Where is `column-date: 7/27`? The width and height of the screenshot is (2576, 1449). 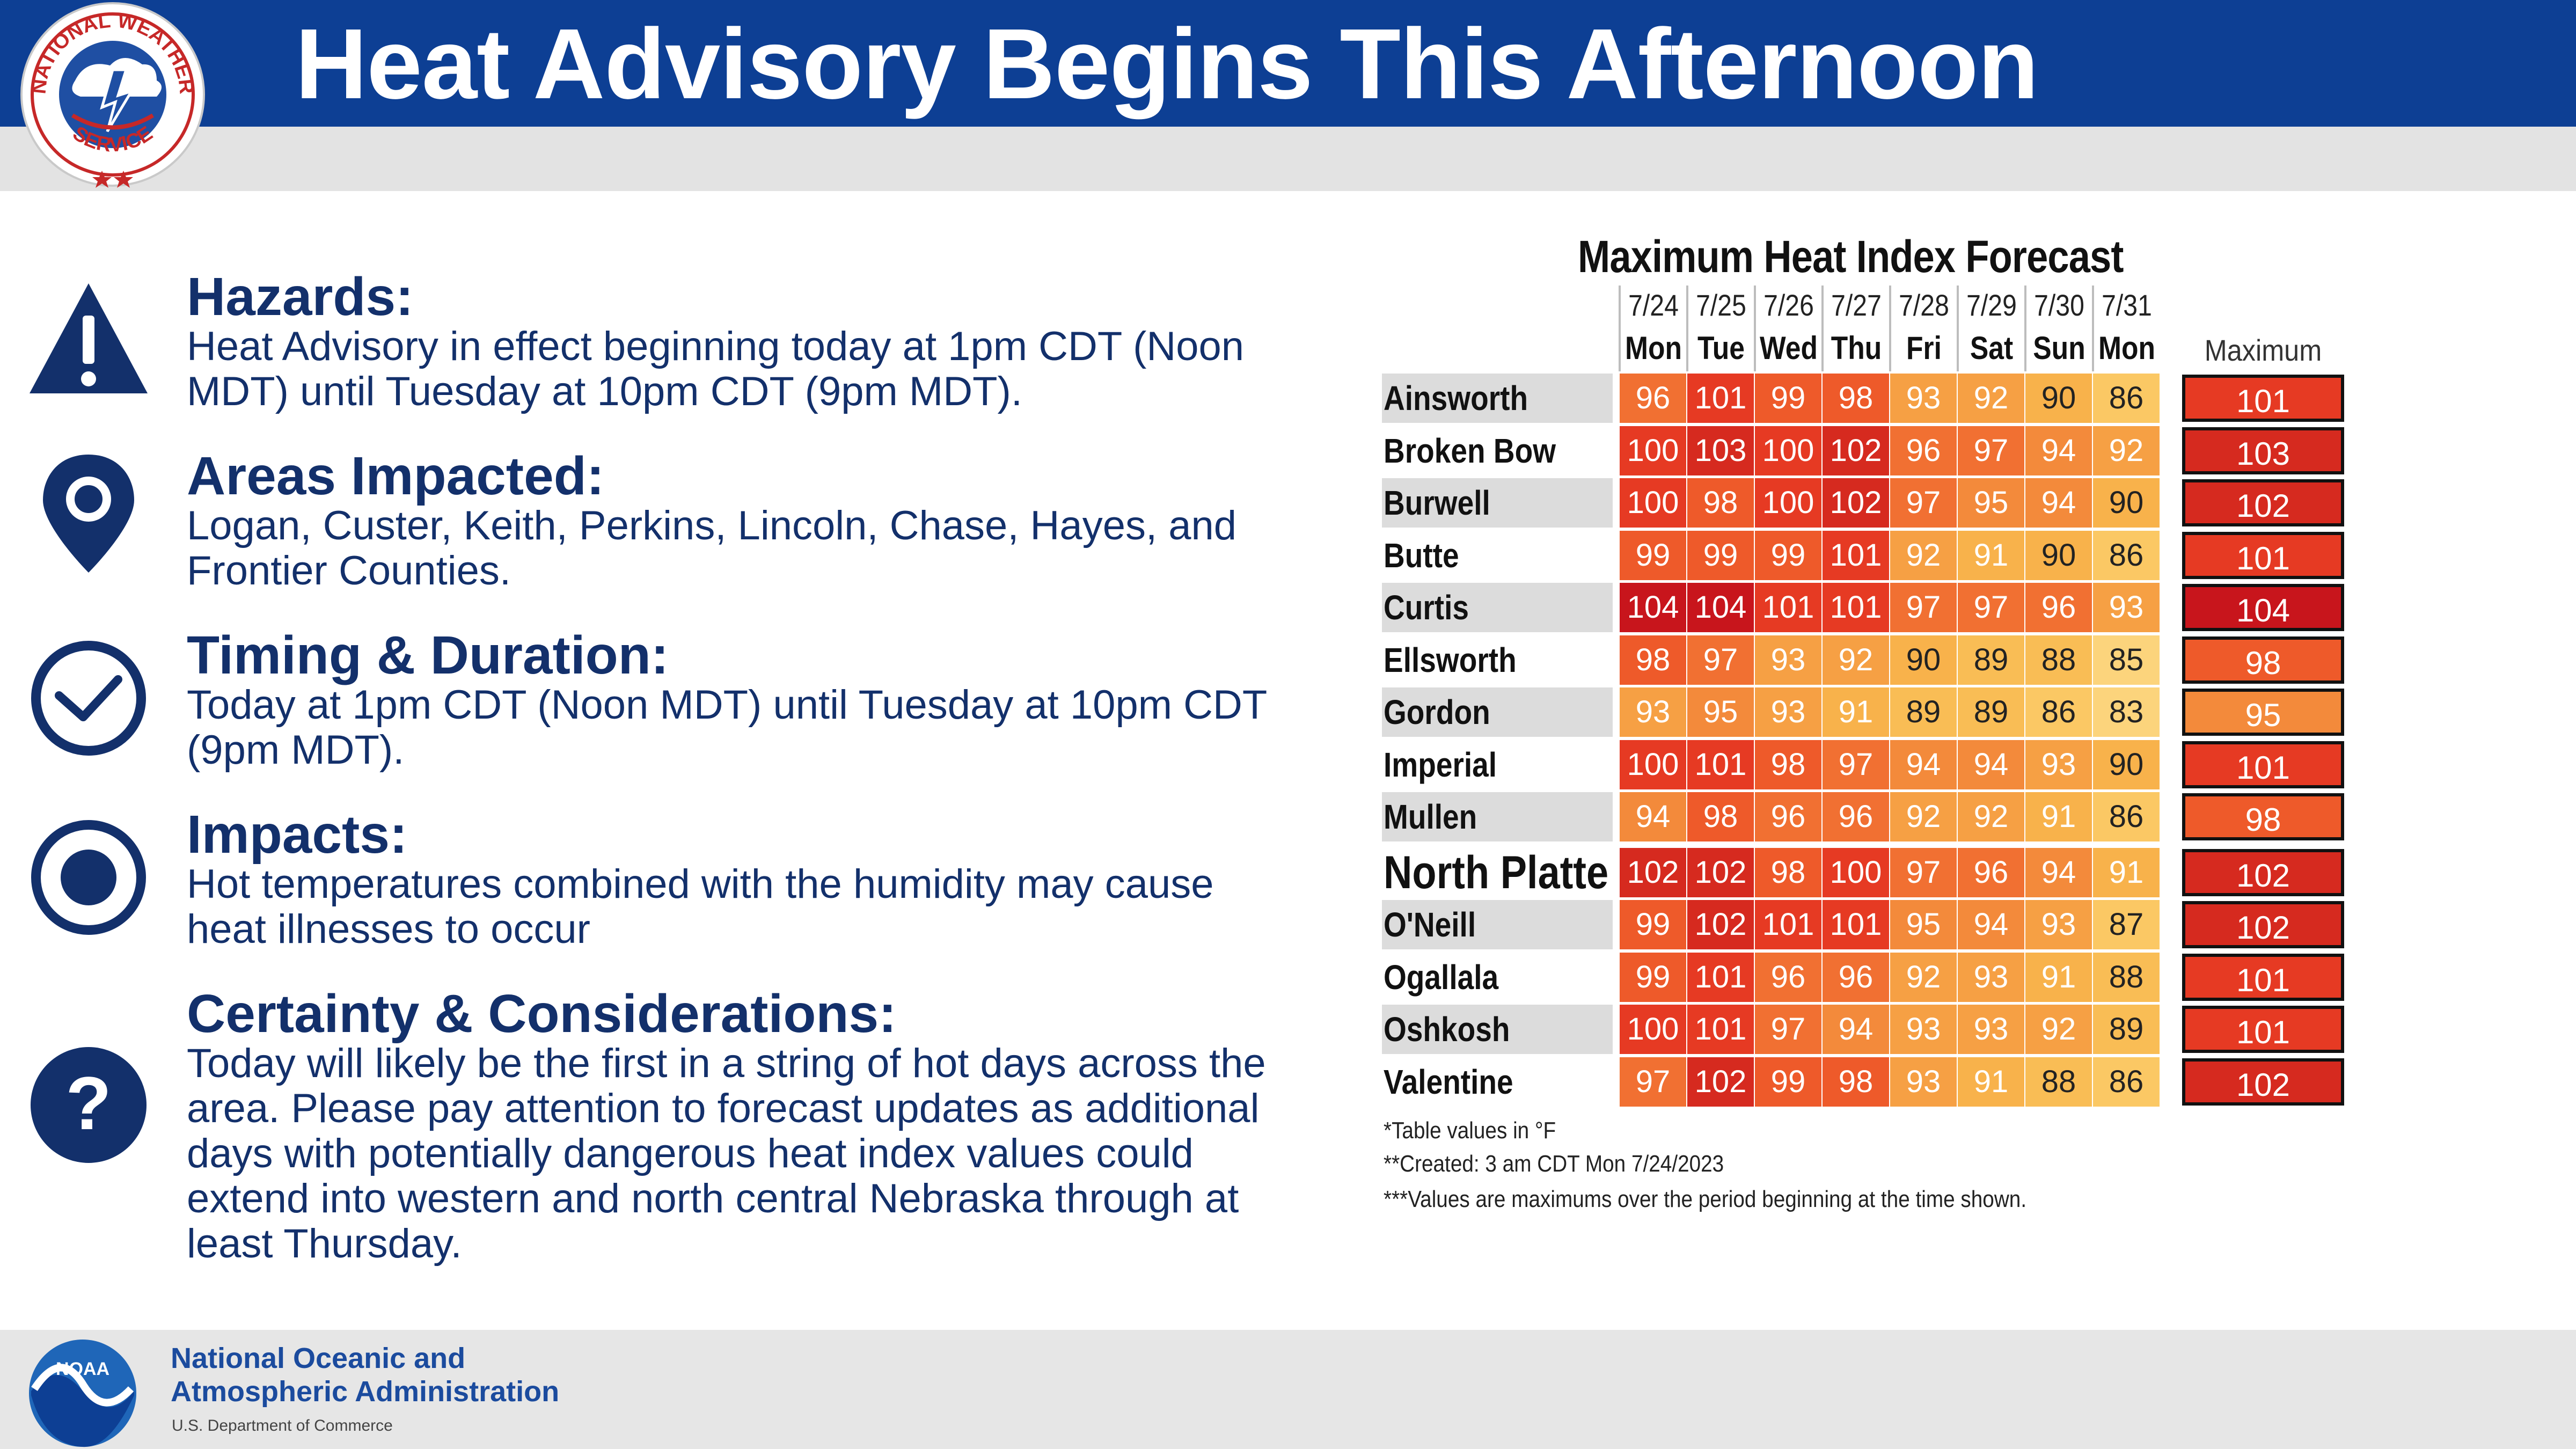 column-date: 7/27 is located at coordinates (1856, 305).